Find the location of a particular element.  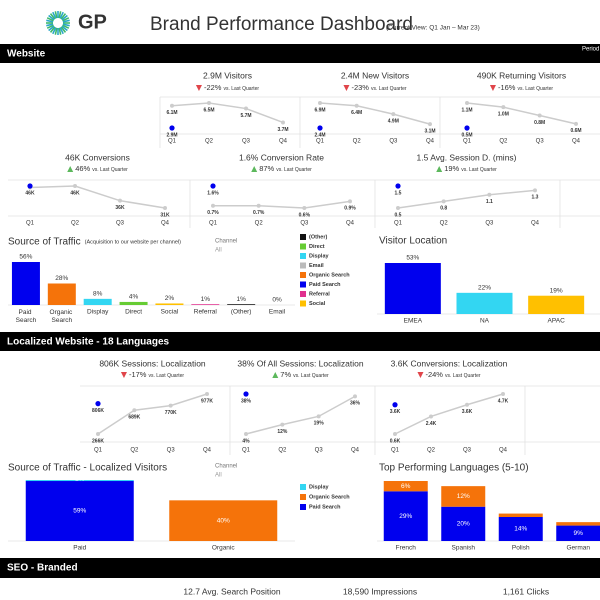

dashboard-subtitle: (Current View: Q1 Jan – Mar 23) is located at coordinates (433, 28).